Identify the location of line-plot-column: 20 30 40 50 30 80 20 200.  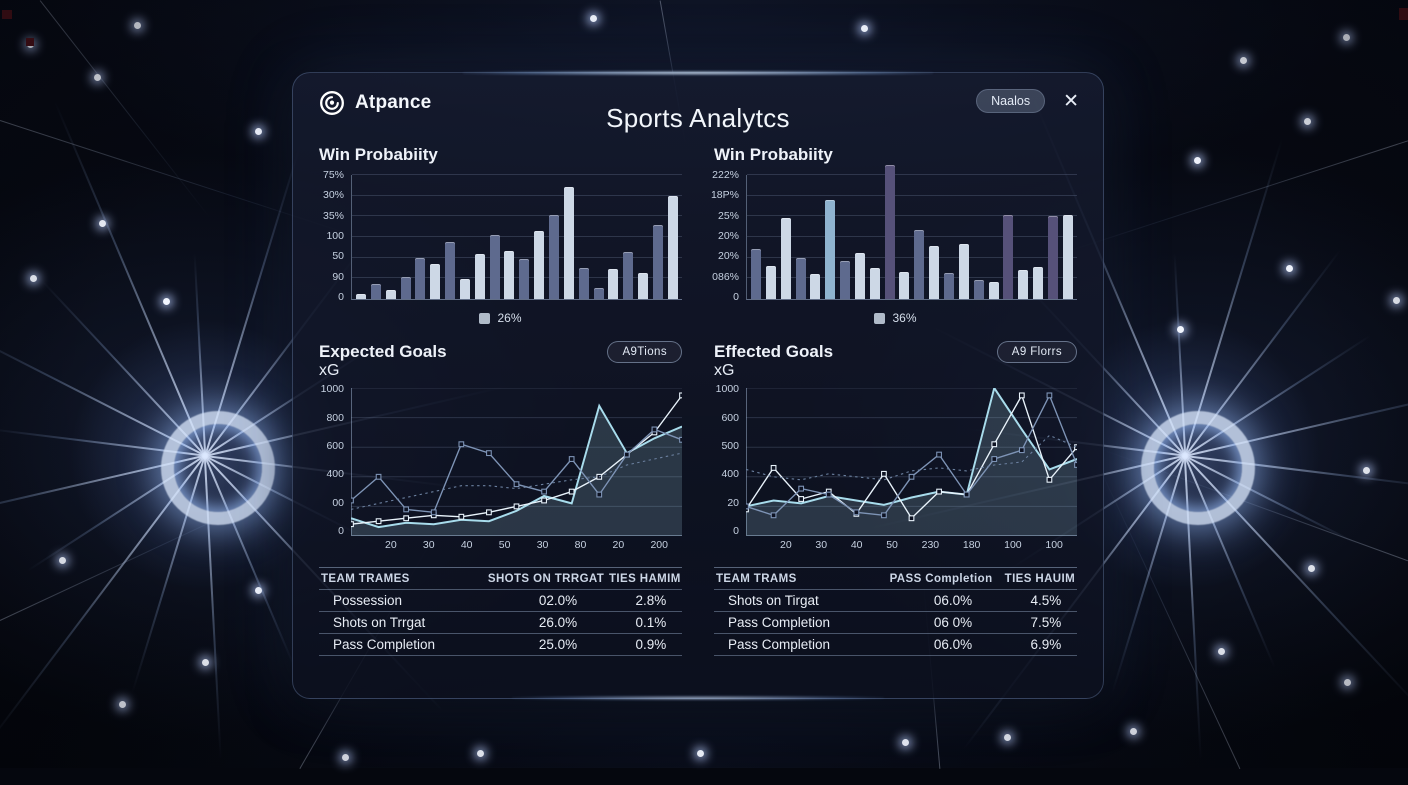
(516, 469).